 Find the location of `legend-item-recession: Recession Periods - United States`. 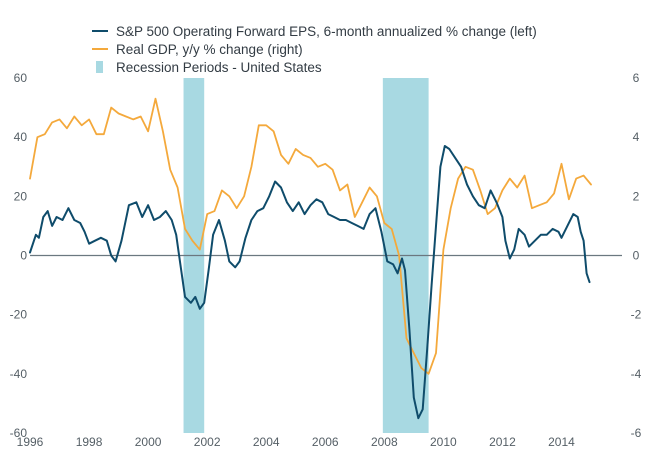

legend-item-recession: Recession Periods - United States is located at coordinates (314, 67).